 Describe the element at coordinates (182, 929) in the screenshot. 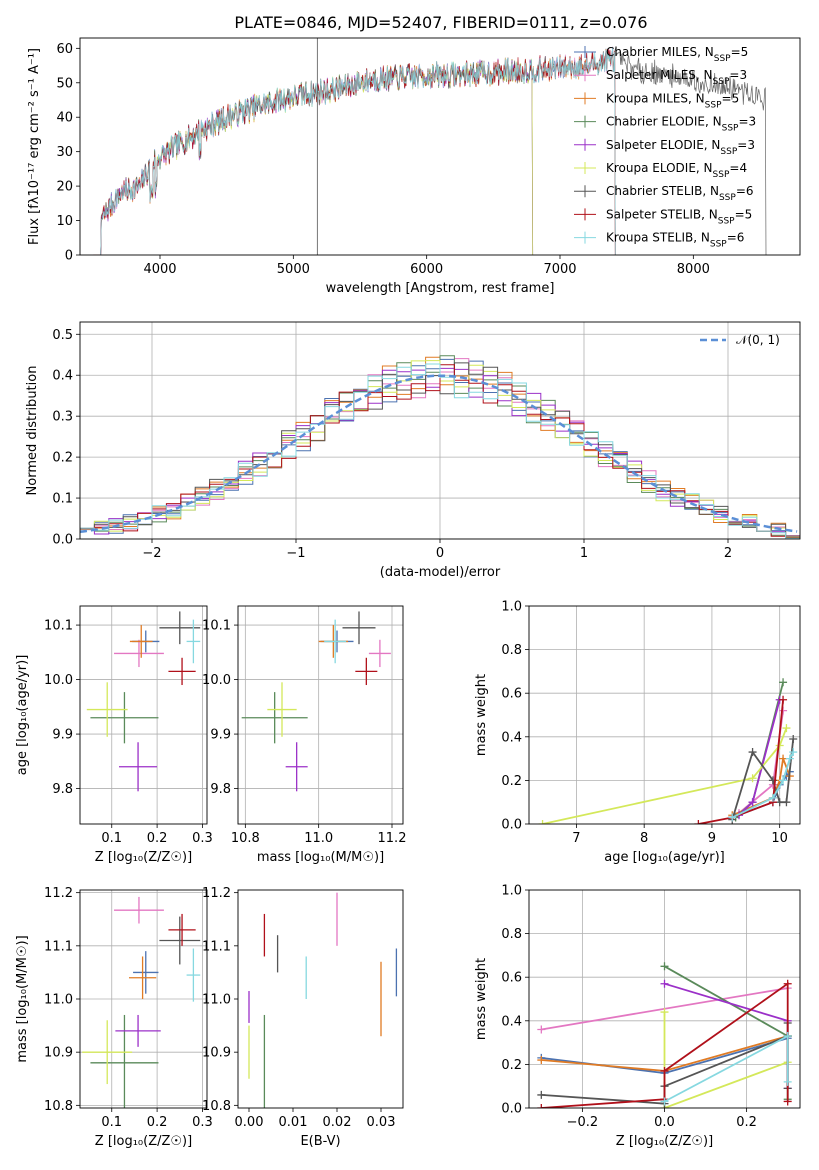

I see `errorbar-point-salpeter-stelib` at that location.